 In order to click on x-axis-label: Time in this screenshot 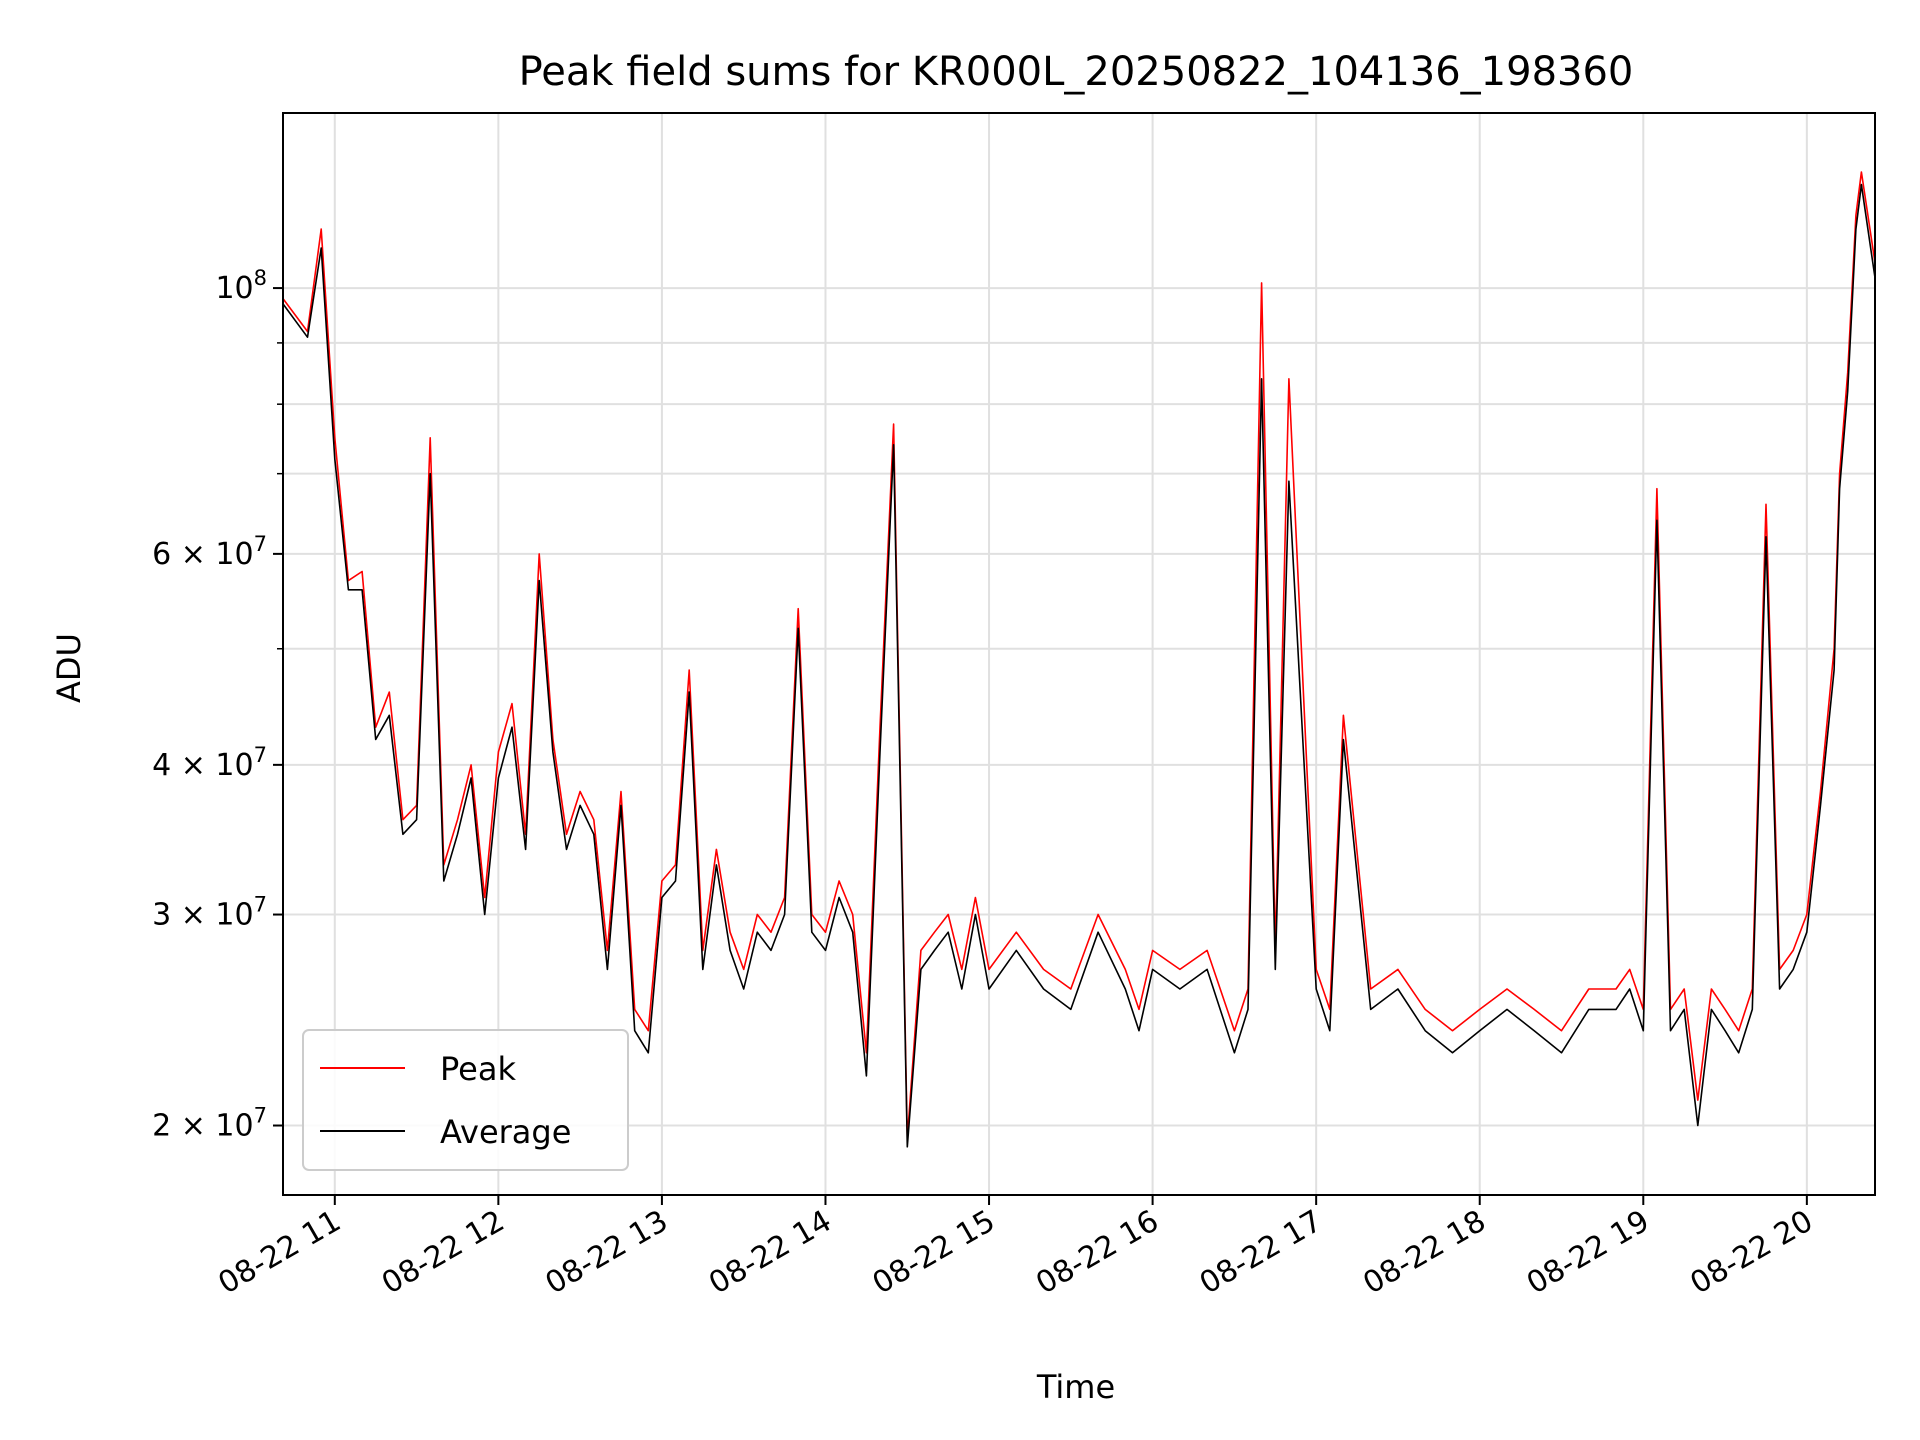, I will do `click(1075, 1387)`.